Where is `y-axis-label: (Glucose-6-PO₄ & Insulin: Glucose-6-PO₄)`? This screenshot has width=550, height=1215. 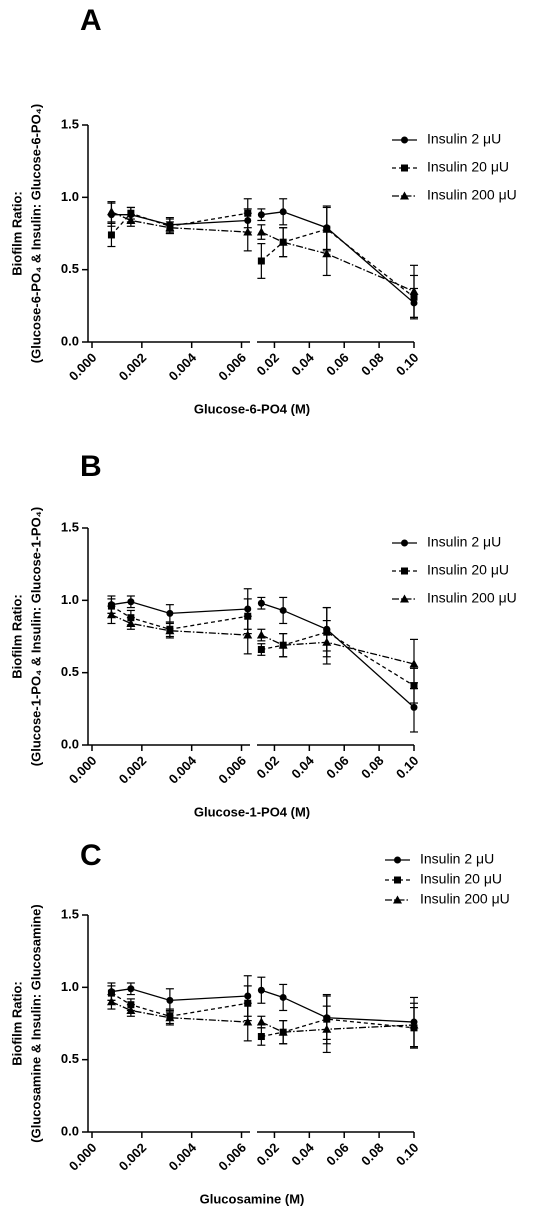
y-axis-label: (Glucose-6-PO₄ & Insulin: Glucose-6-PO₄) is located at coordinates (35, 233).